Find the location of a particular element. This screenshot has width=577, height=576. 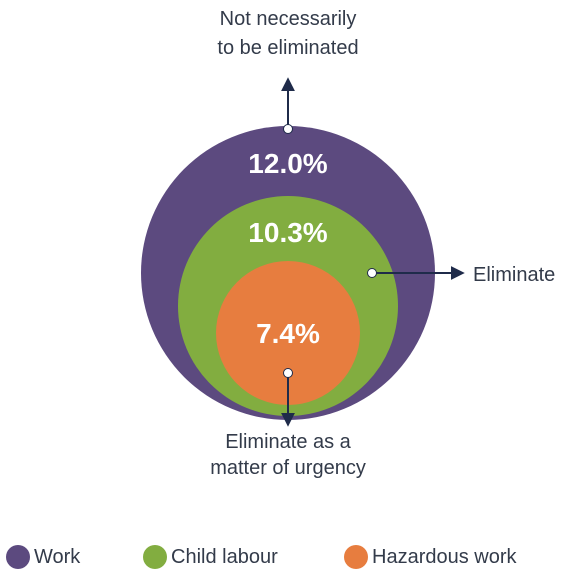

right-arrow-dot is located at coordinates (372, 273).